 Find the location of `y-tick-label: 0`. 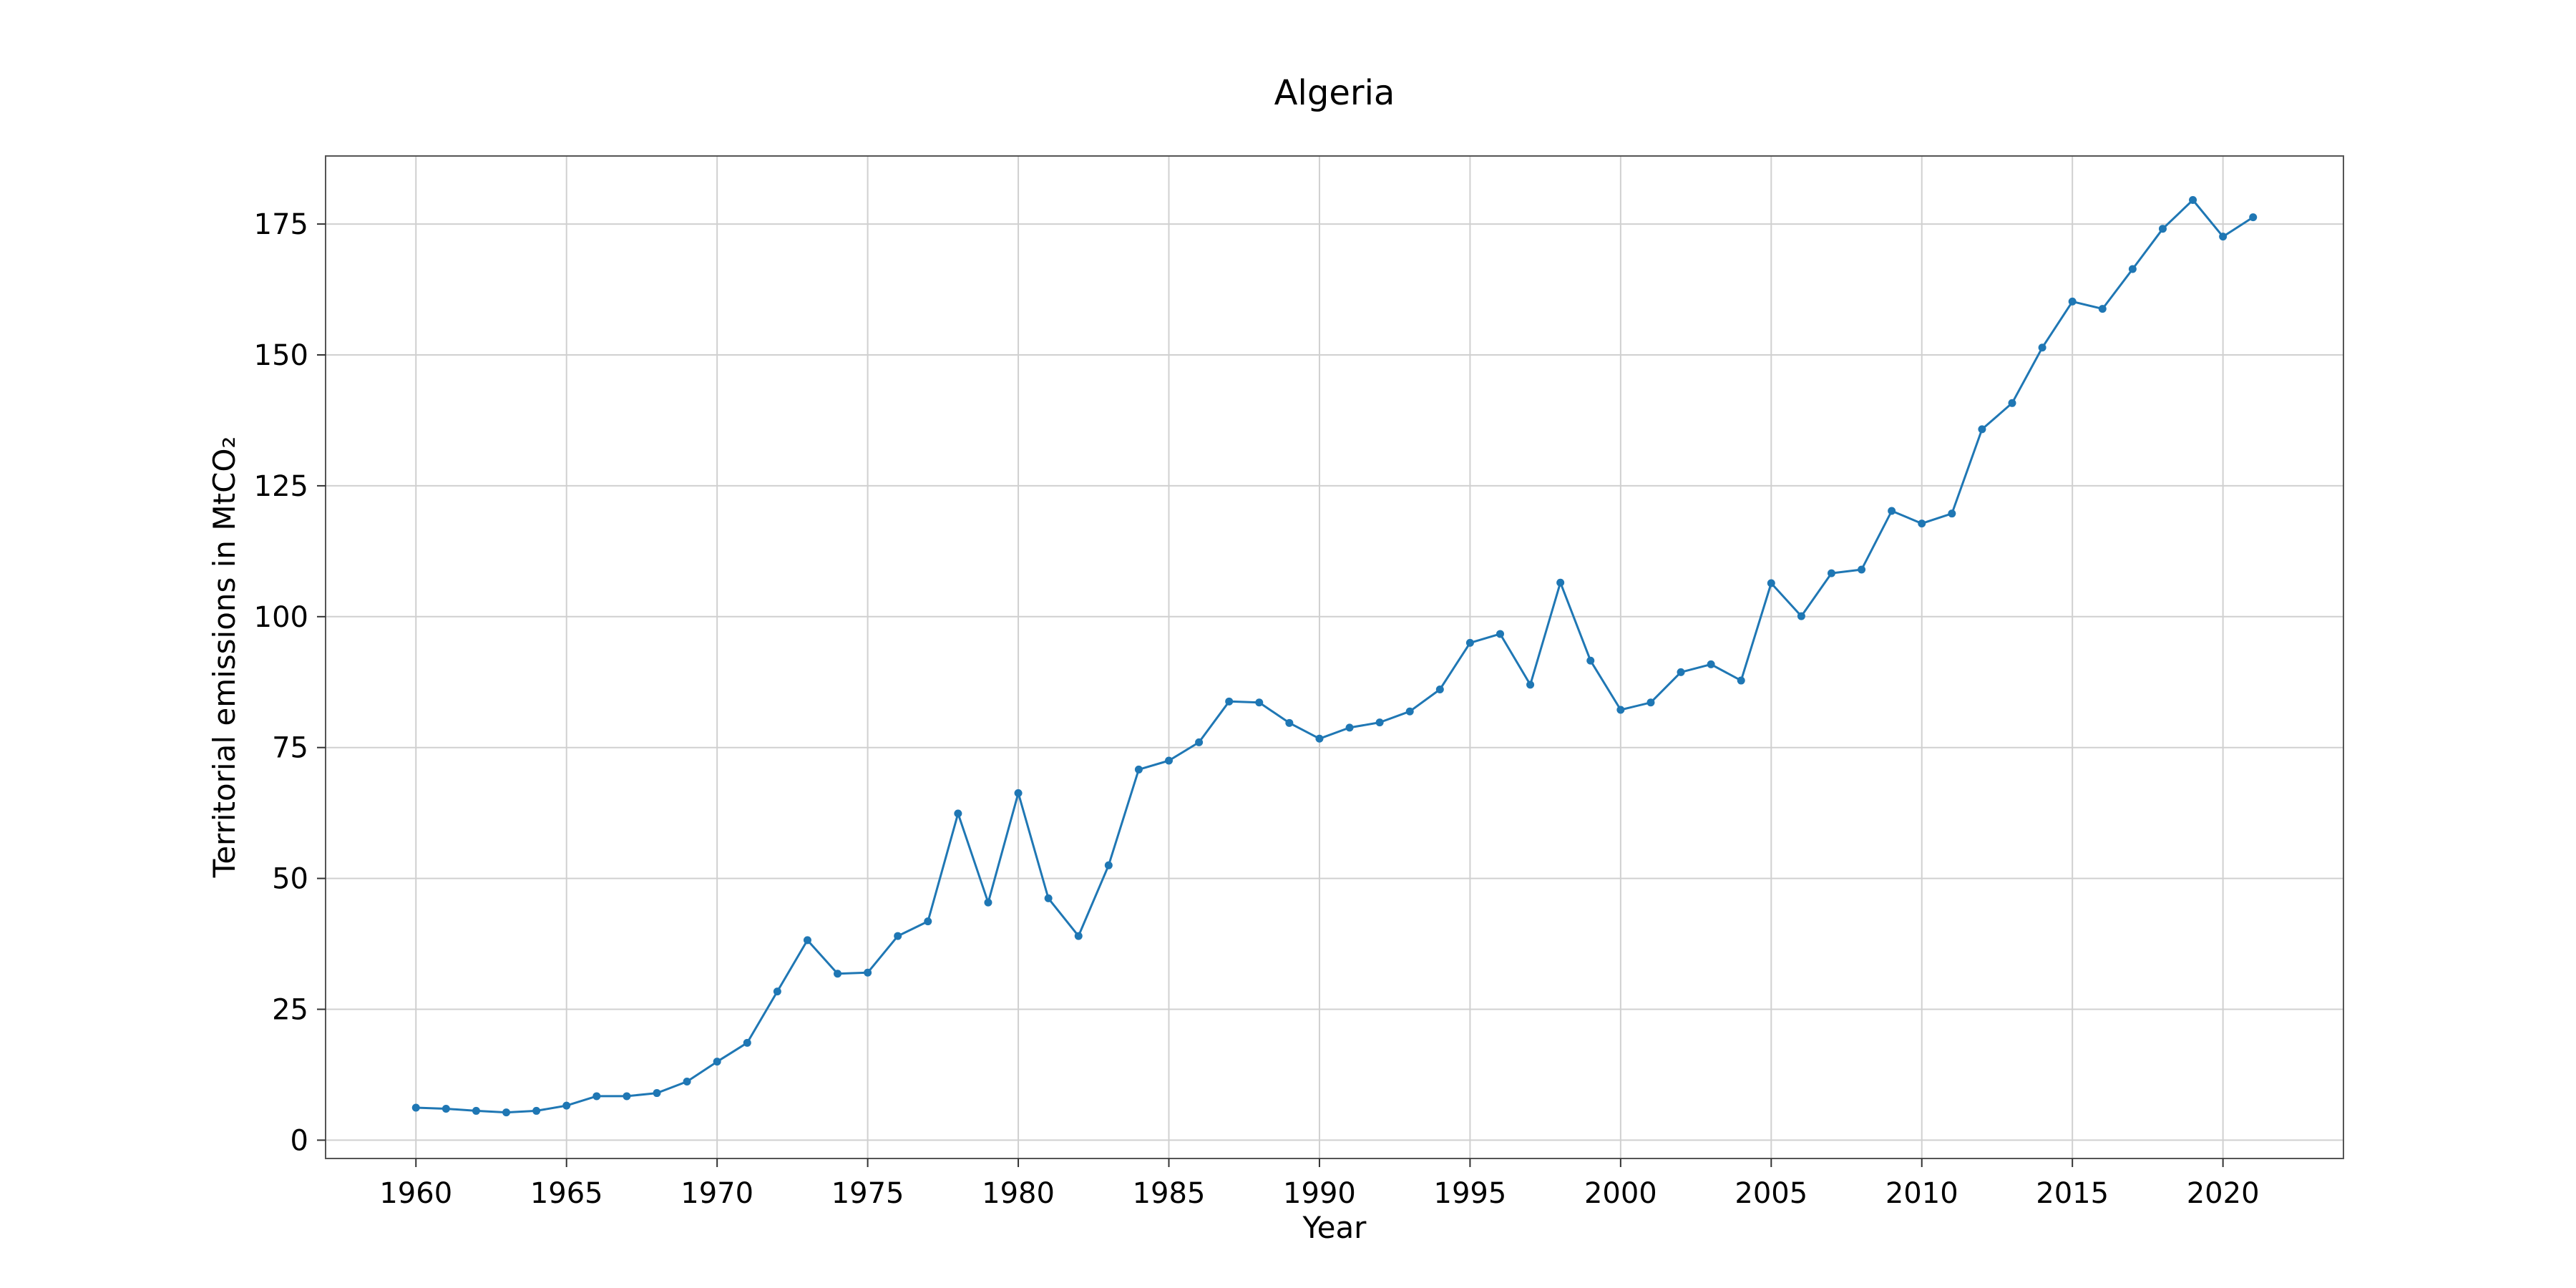

y-tick-label: 0 is located at coordinates (299, 1140).